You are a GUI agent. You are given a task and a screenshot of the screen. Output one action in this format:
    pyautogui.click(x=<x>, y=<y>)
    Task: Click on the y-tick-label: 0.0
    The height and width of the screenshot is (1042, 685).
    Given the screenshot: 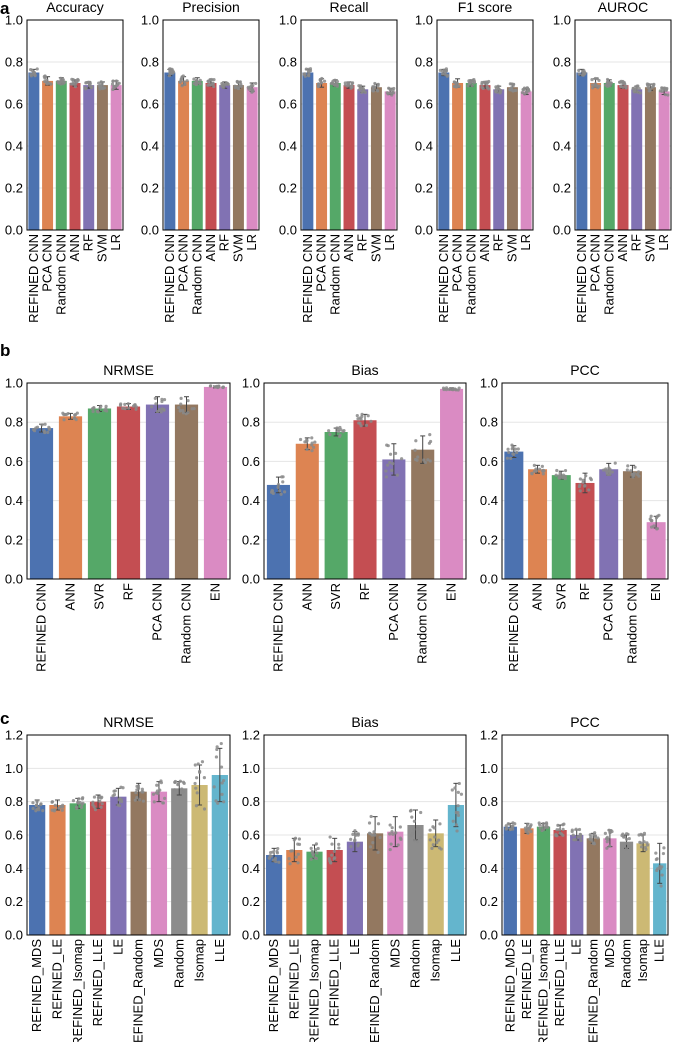 What is the action you would take?
    pyautogui.click(x=14, y=579)
    